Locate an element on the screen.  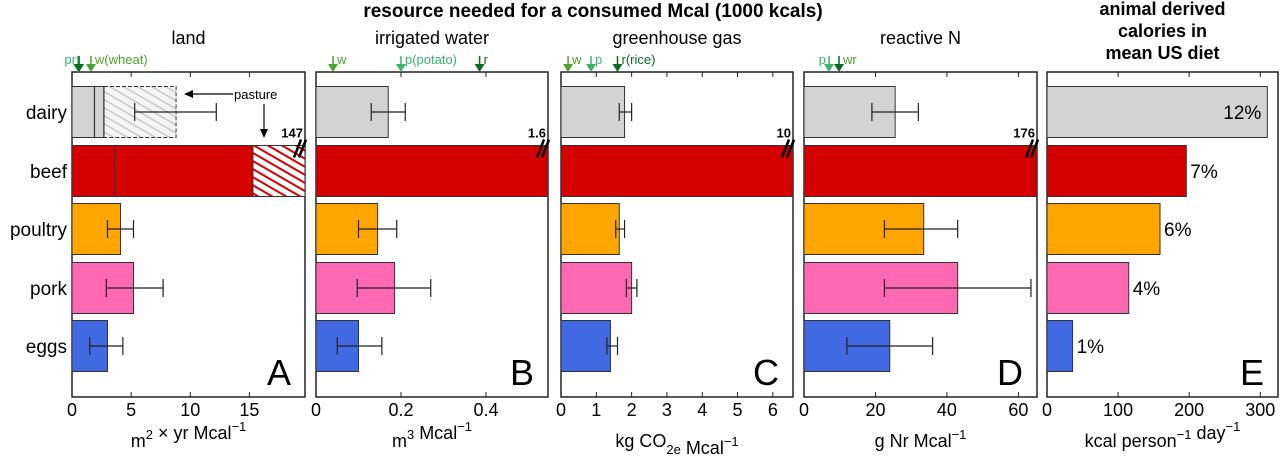
x-axis-label: m3 Mcal−1 is located at coordinates (432, 435).